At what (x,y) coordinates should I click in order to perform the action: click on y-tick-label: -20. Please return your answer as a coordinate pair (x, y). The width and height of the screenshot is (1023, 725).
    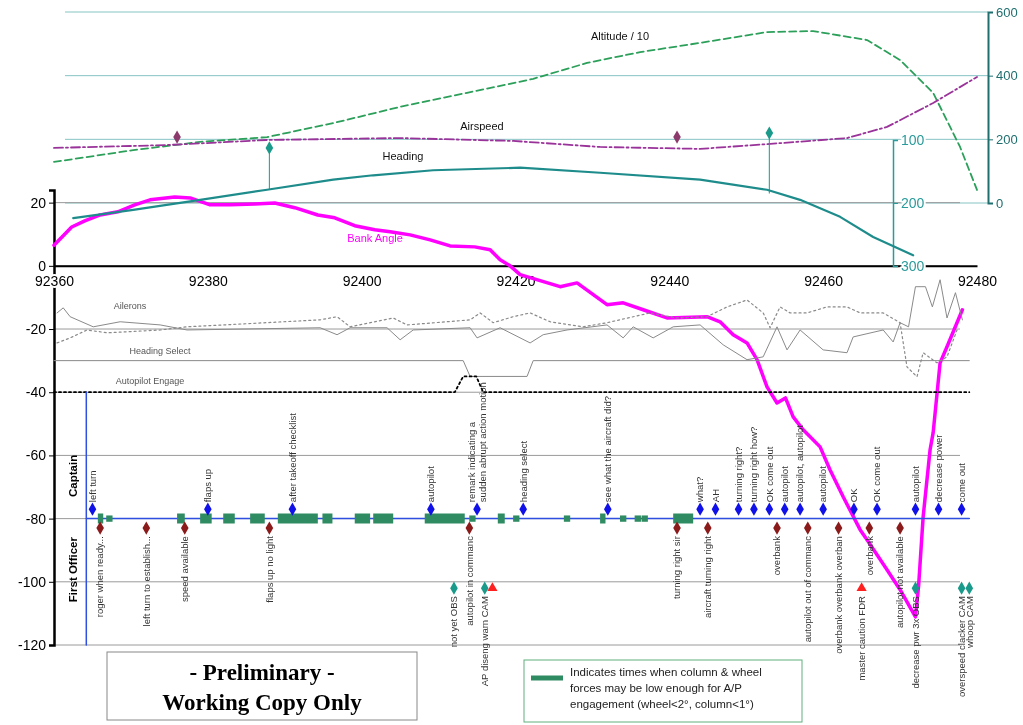
    Looking at the image, I should click on (36, 329).